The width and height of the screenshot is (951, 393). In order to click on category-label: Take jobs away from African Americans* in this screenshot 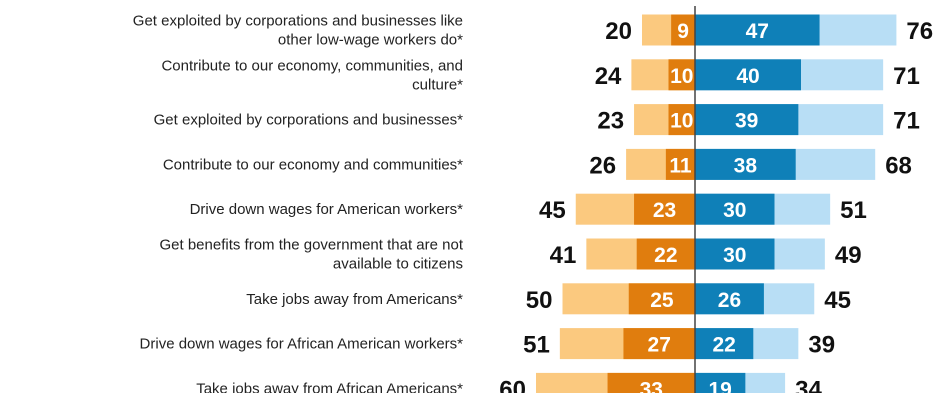, I will do `click(329, 386)`.